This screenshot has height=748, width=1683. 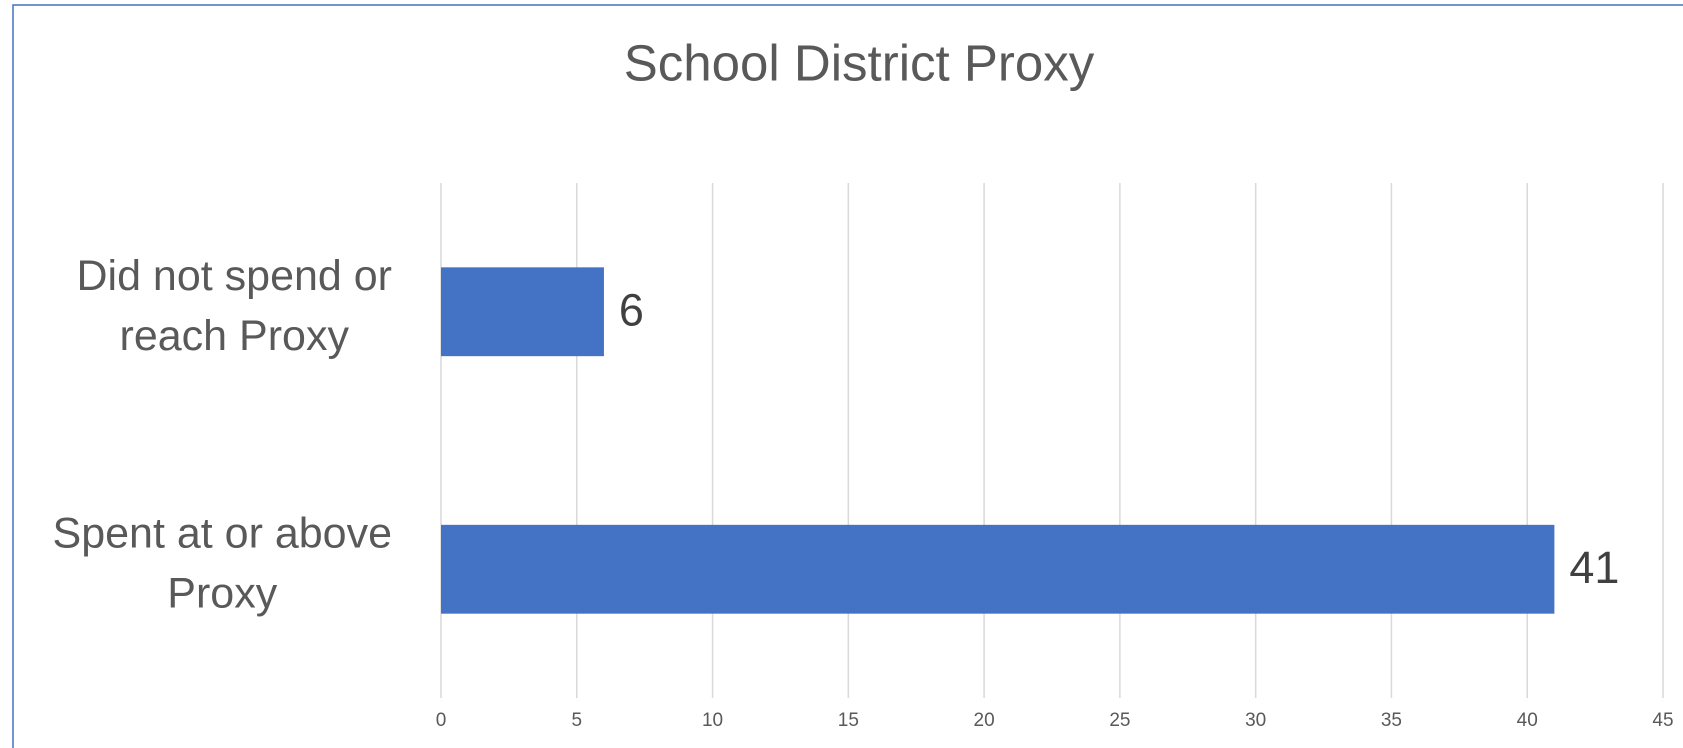 What do you see at coordinates (1391, 720) in the screenshot?
I see `x-tick-label: 35` at bounding box center [1391, 720].